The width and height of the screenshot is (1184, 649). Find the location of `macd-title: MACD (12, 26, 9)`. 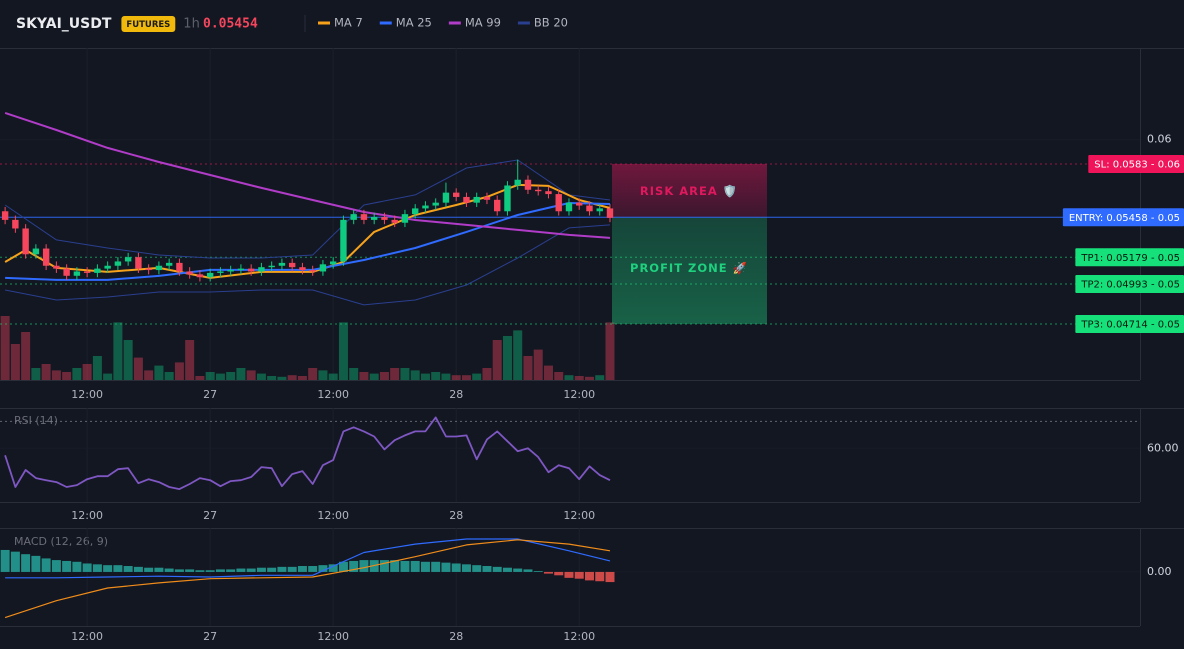

macd-title: MACD (12, 26, 9) is located at coordinates (61, 541).